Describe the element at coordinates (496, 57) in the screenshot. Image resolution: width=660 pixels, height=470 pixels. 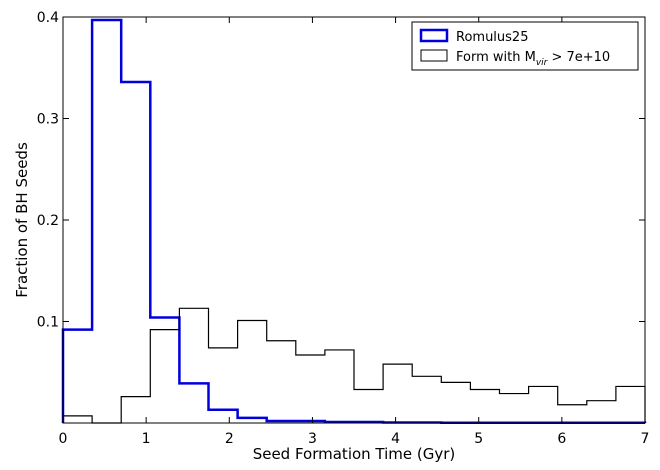
I see `legend-label-prefix: Form with M` at that location.